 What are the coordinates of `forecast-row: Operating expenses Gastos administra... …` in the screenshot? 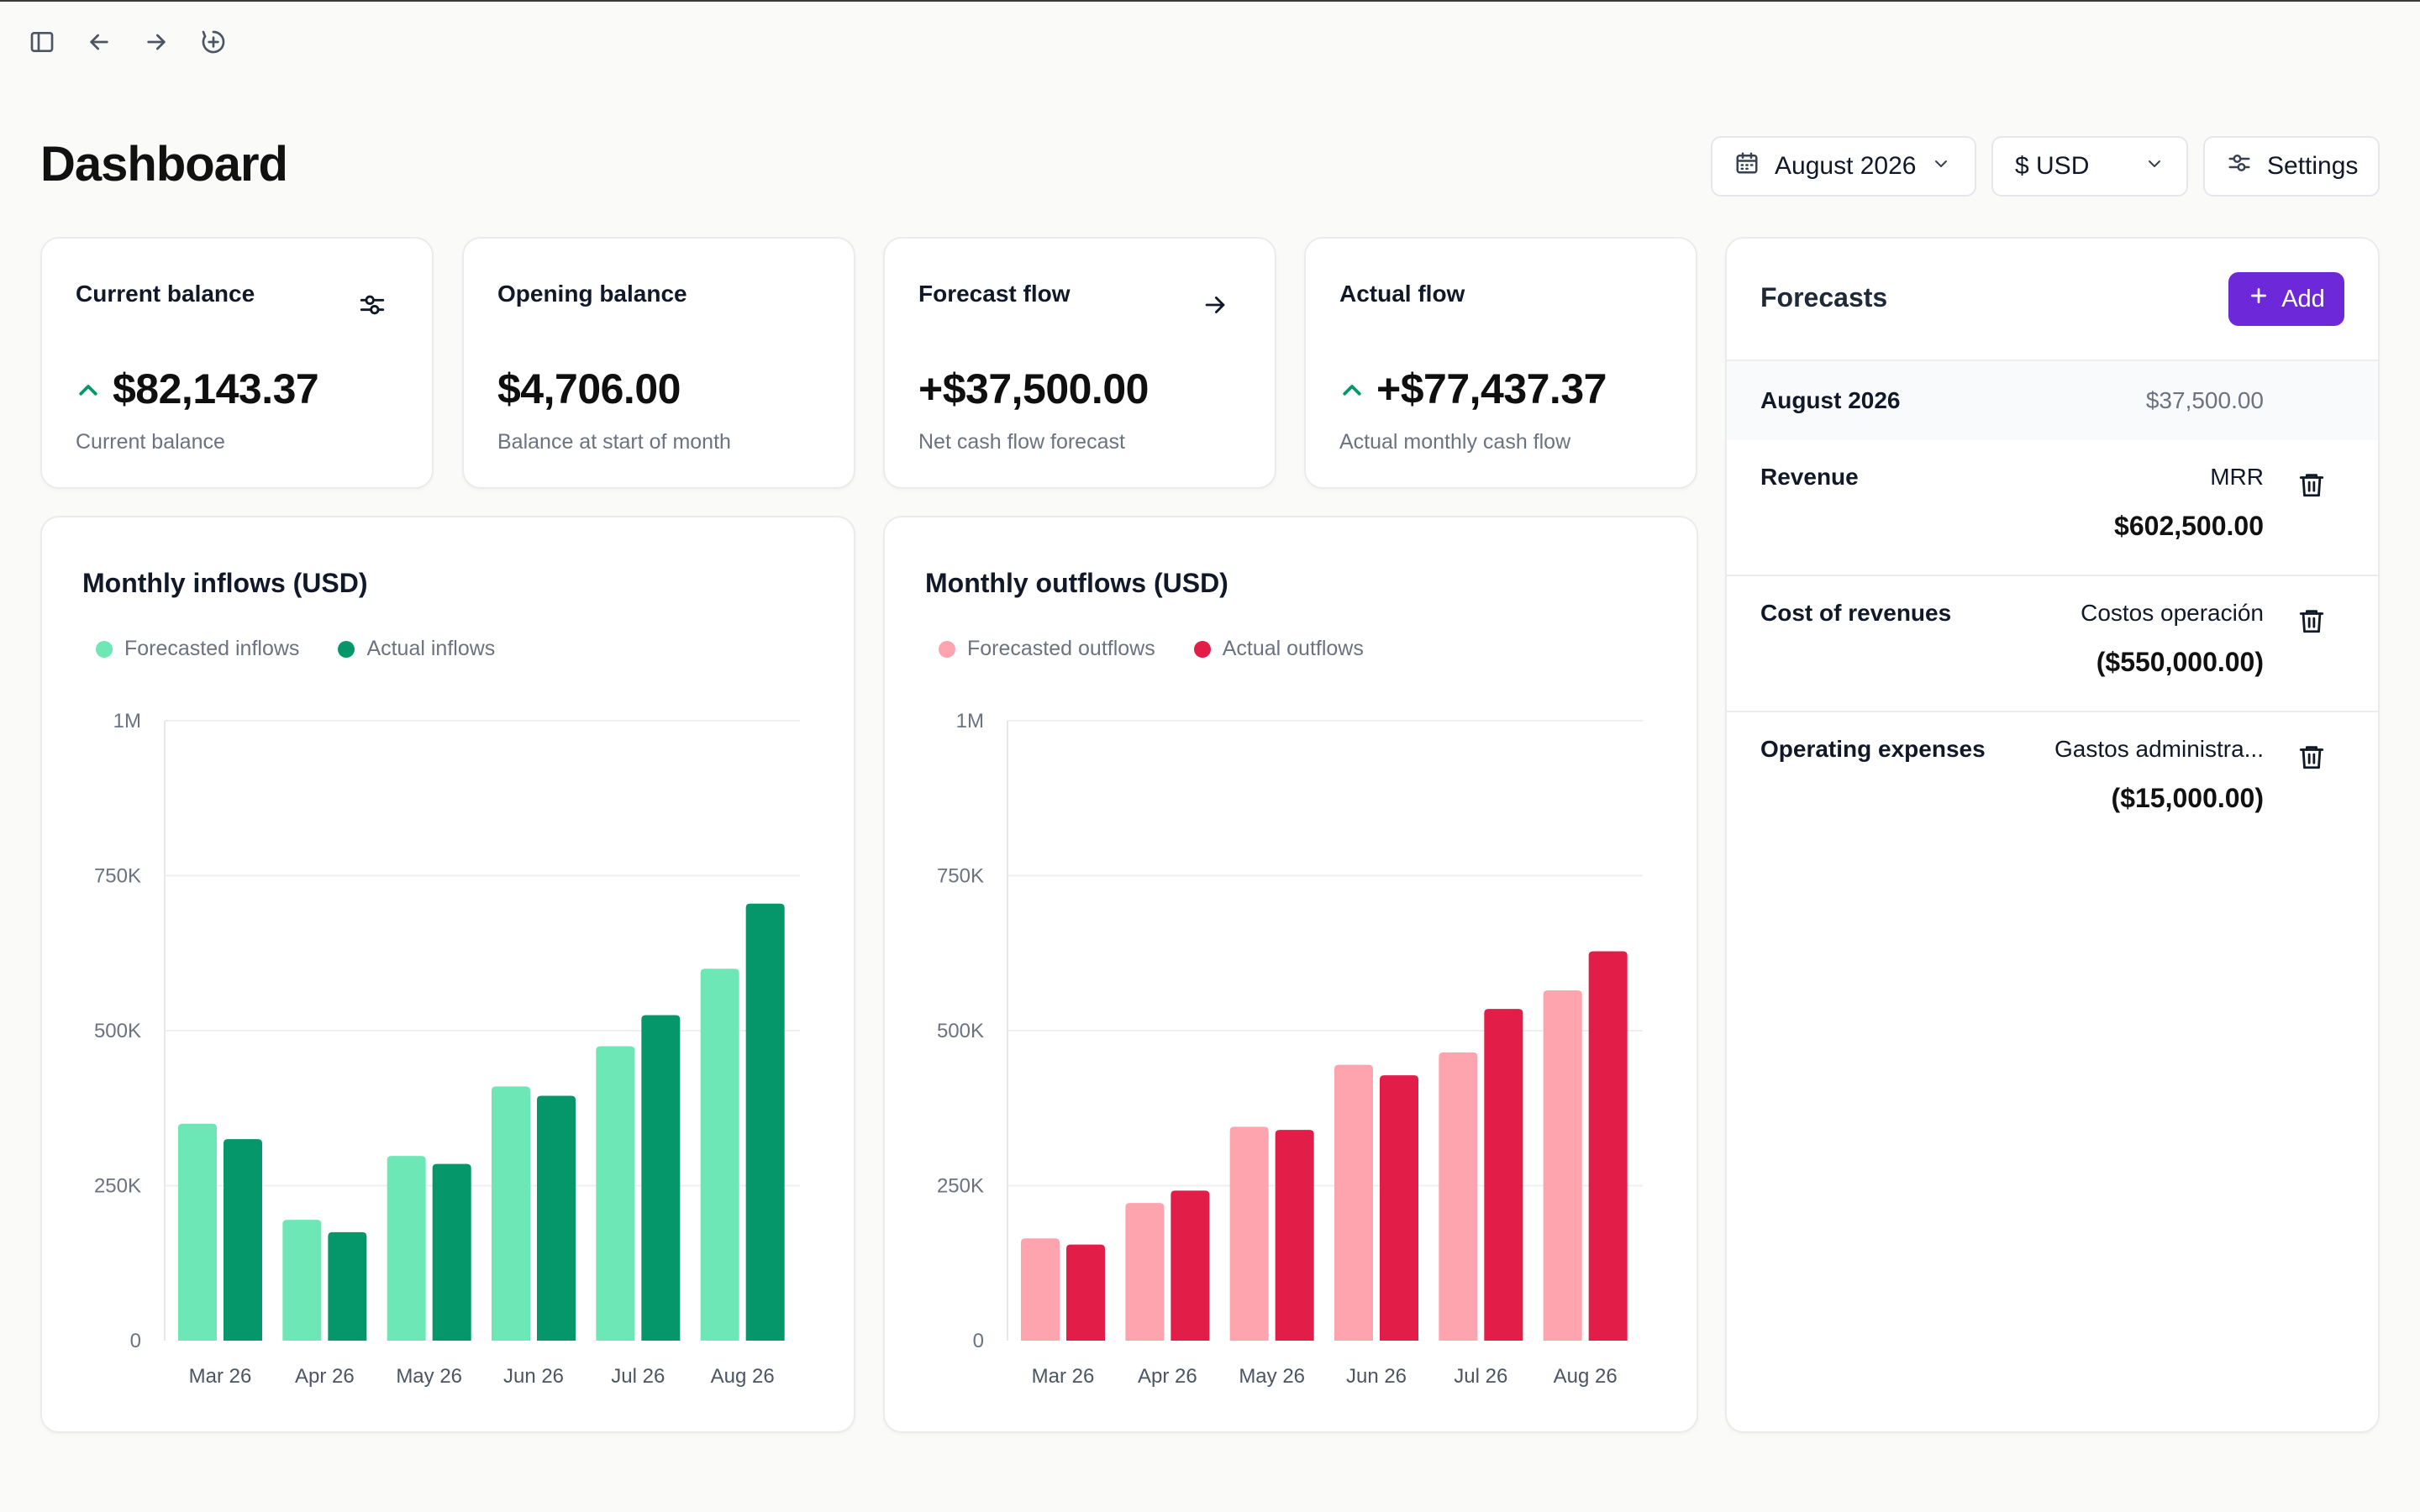 It's located at (2052, 780).